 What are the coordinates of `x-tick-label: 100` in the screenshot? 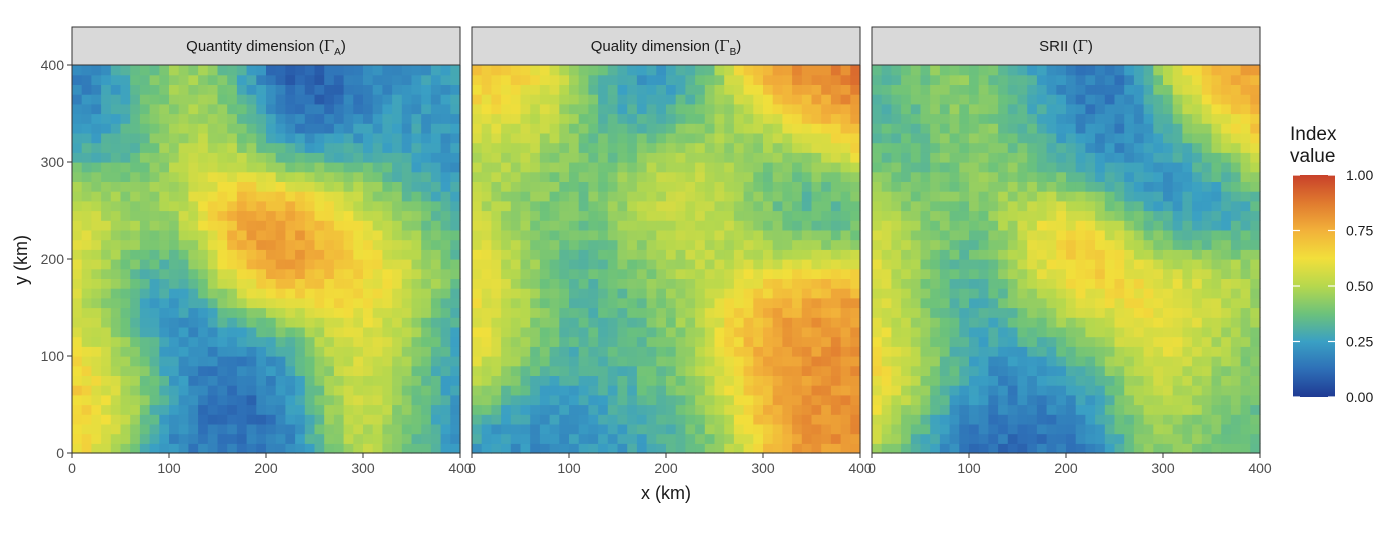 It's located at (969, 468).